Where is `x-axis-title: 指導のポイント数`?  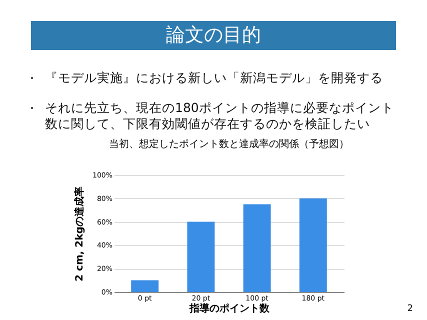
x-axis-title: 指導のポイント数 is located at coordinates (229, 308).